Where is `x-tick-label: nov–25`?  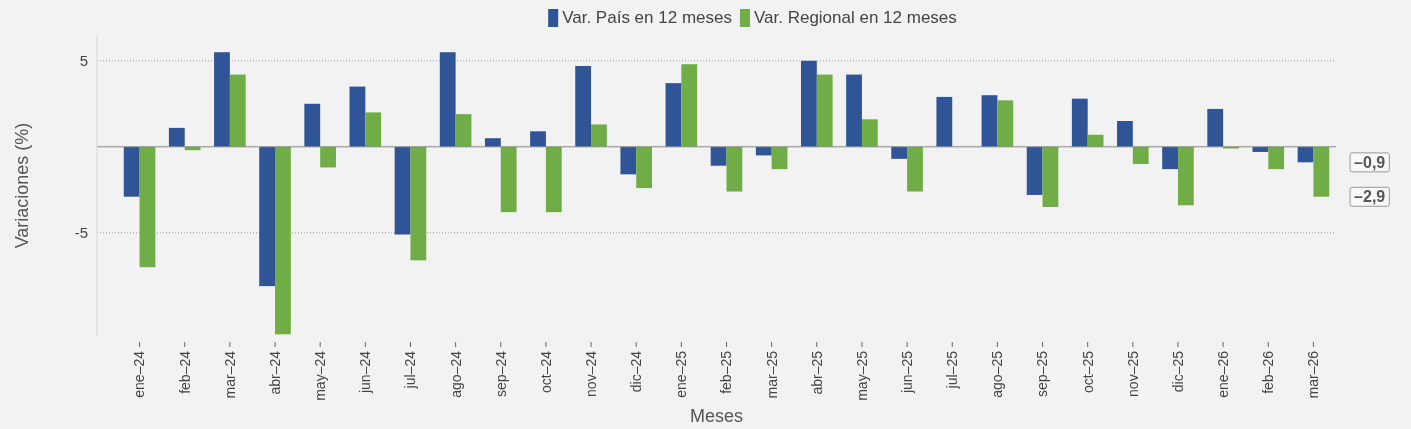 x-tick-label: nov–25 is located at coordinates (1132, 373).